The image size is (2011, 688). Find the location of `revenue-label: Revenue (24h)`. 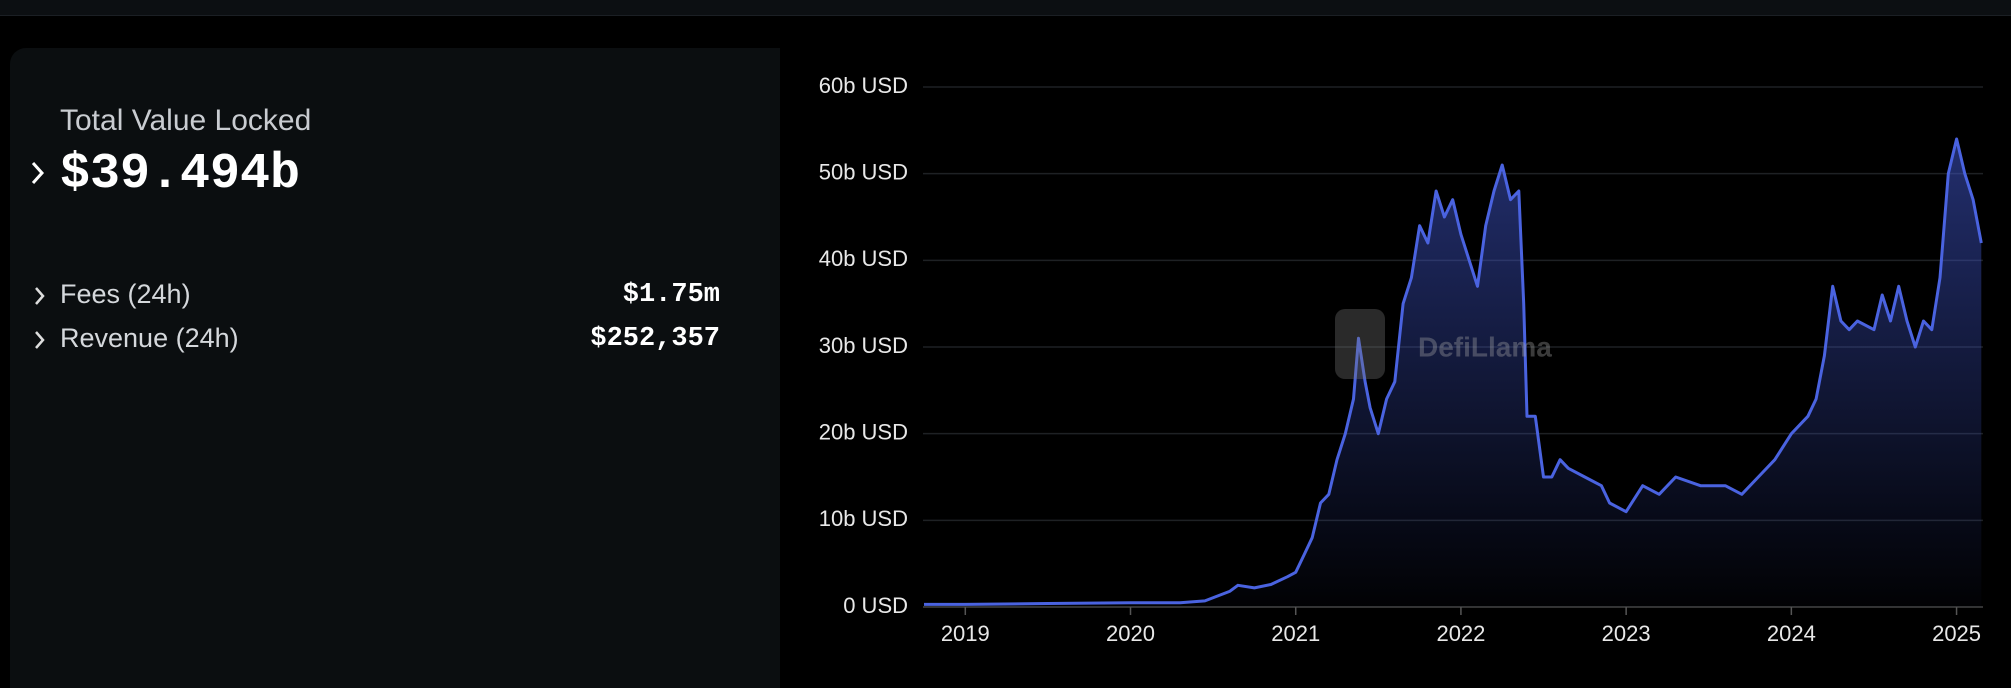

revenue-label: Revenue (24h) is located at coordinates (149, 338).